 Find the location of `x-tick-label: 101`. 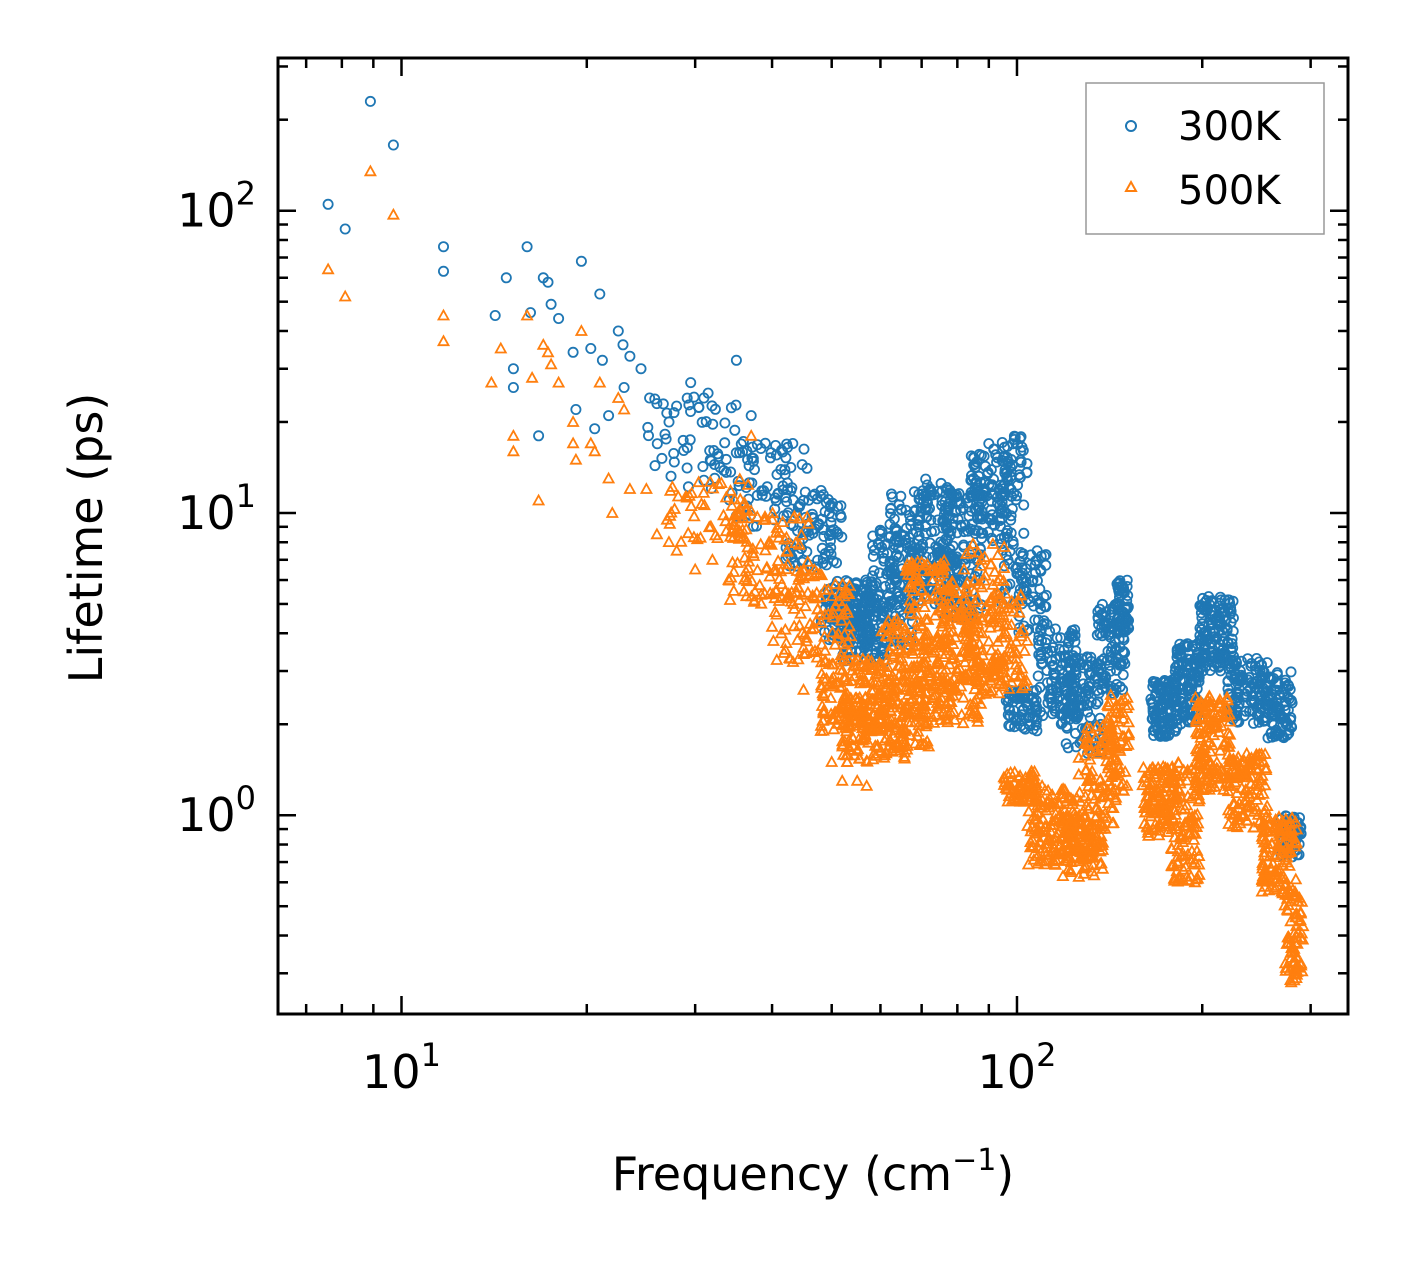

x-tick-label: 101 is located at coordinates (401, 1067).